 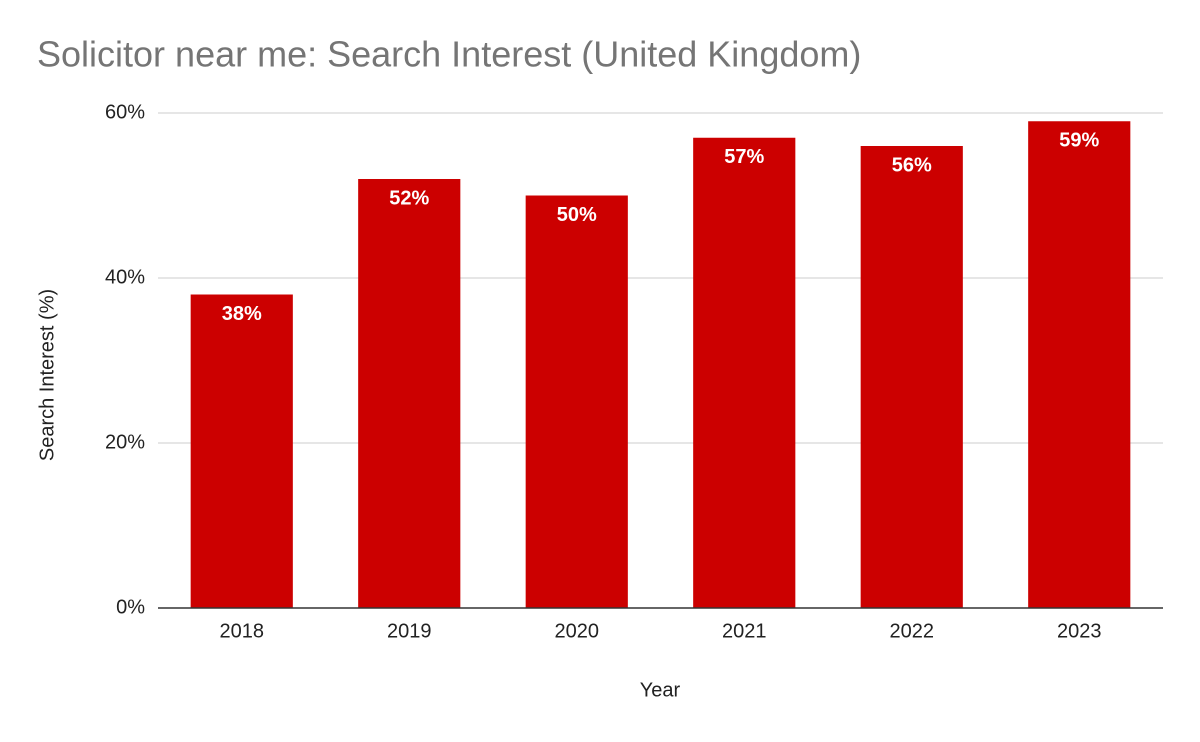 I want to click on y-axis-title: Search Interest (%), so click(x=47, y=375).